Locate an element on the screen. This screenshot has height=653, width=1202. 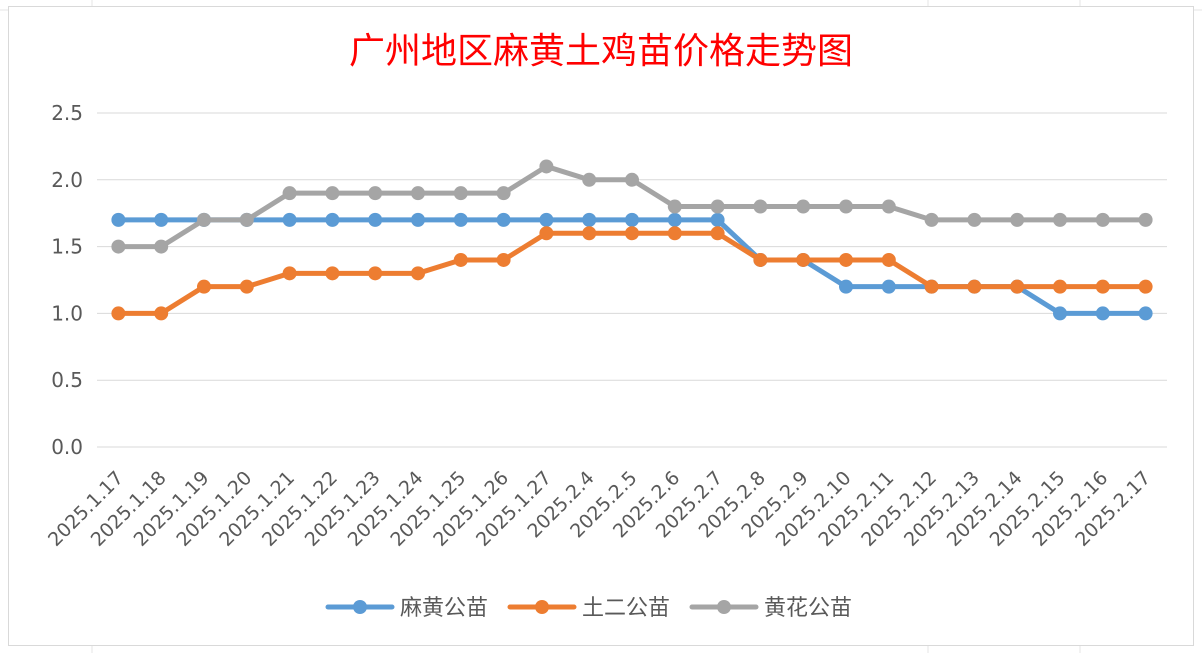
series-line is located at coordinates (632, 273).